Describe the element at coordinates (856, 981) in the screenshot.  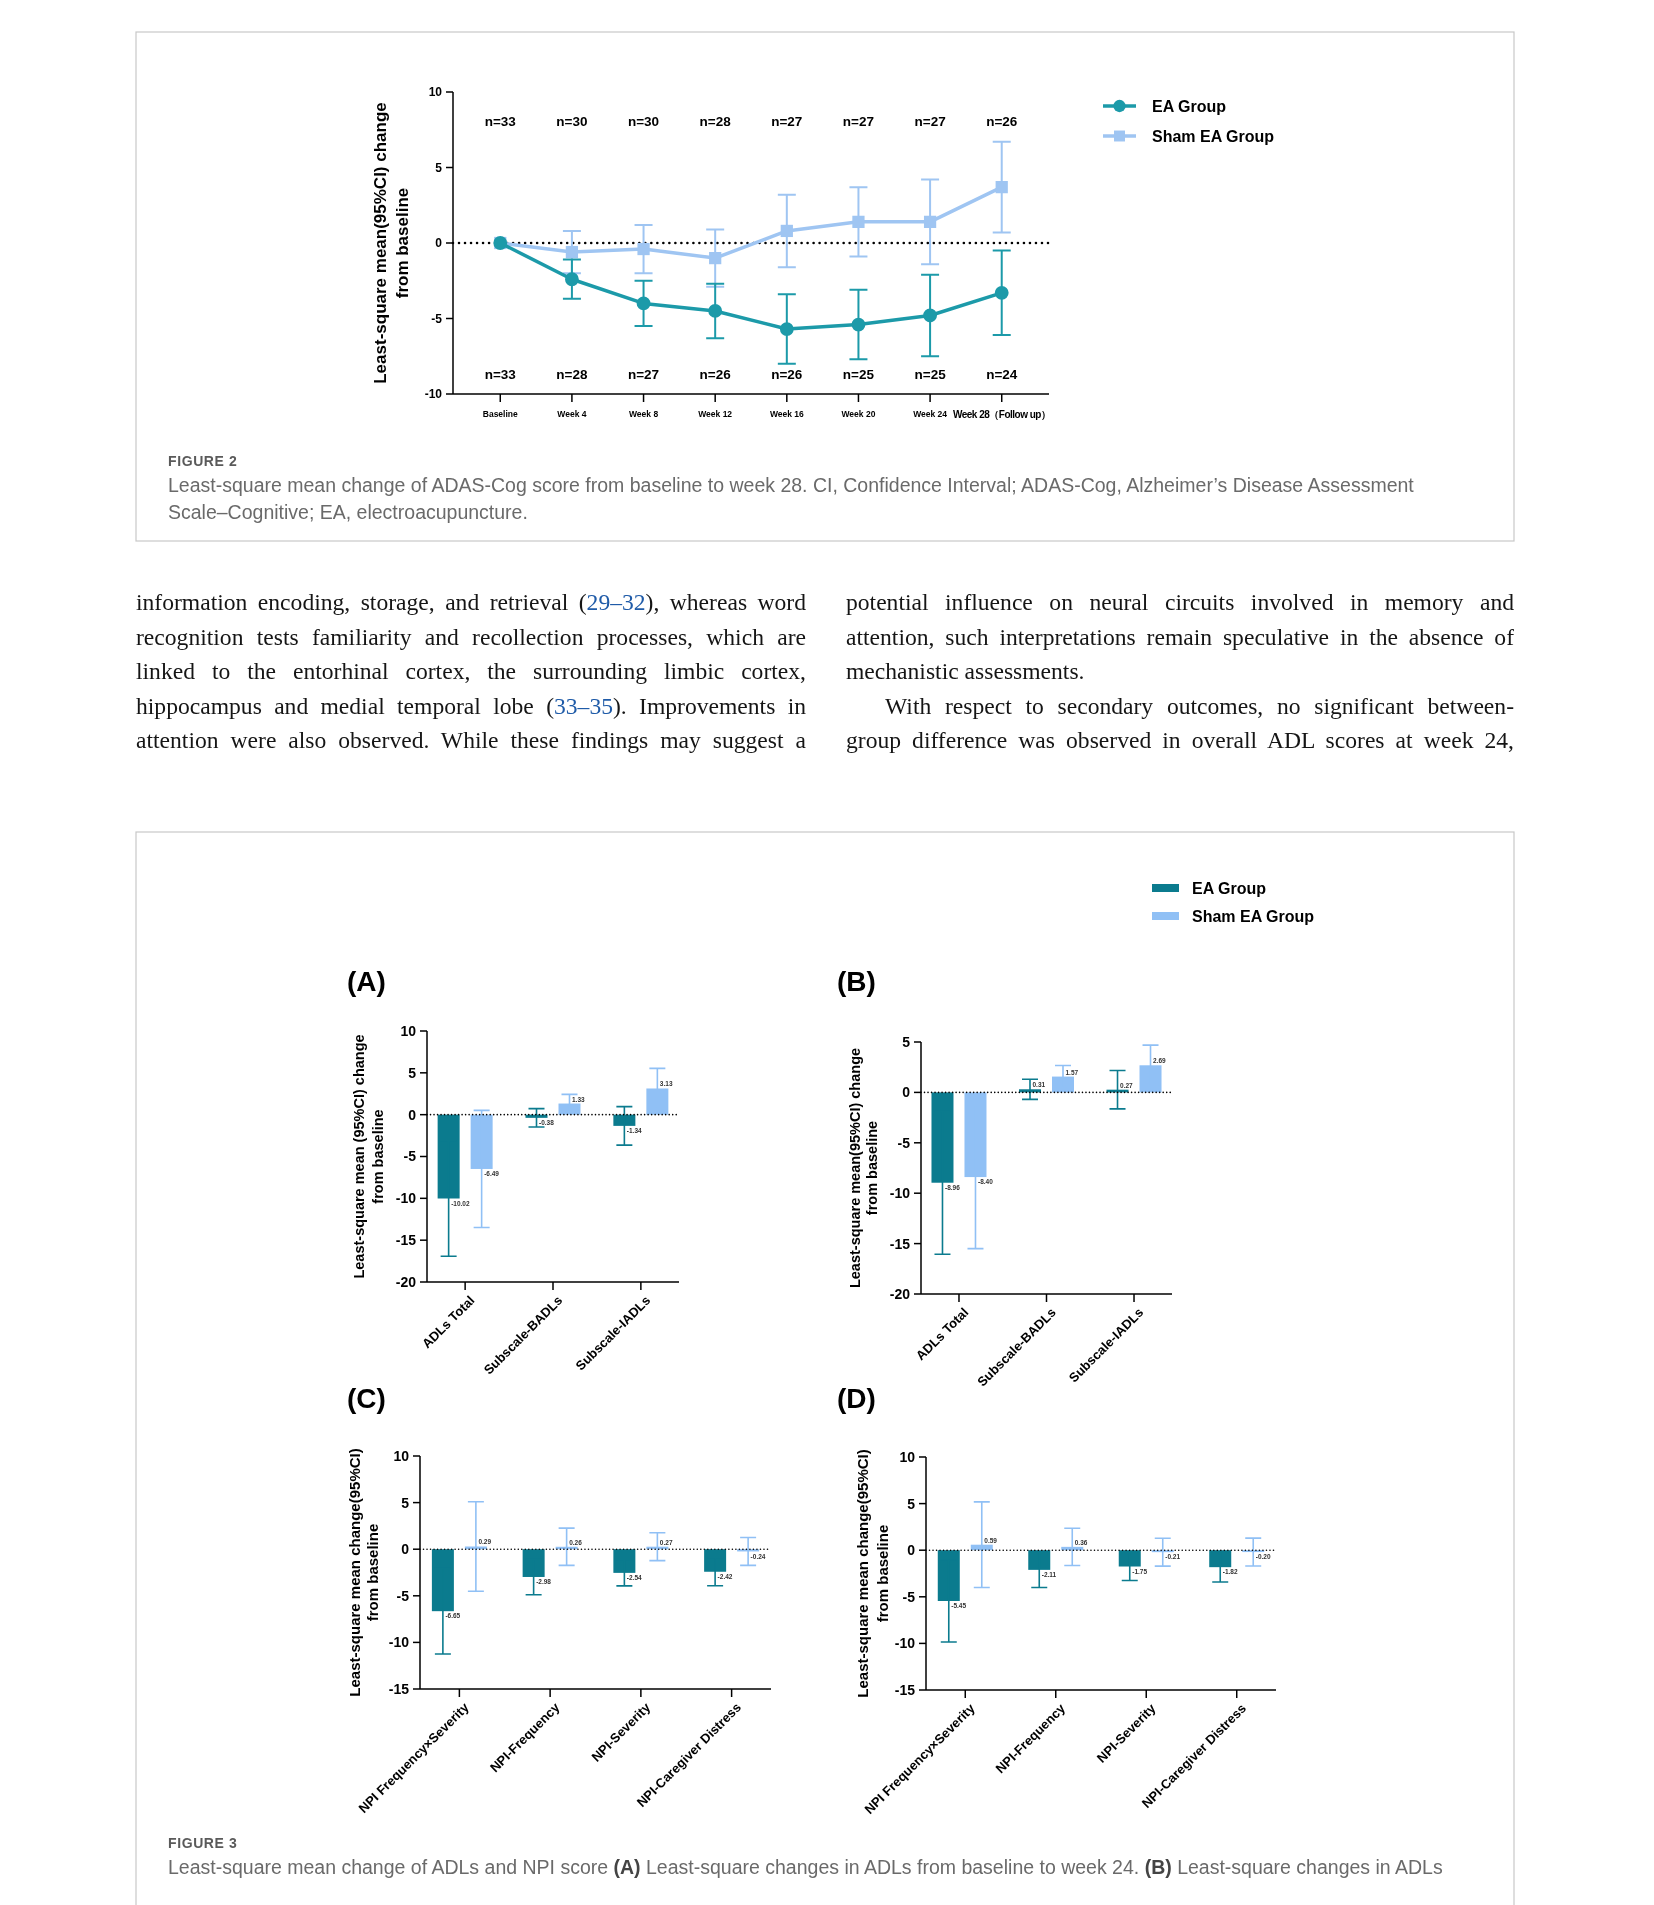
I see `chart-title: (B)` at that location.